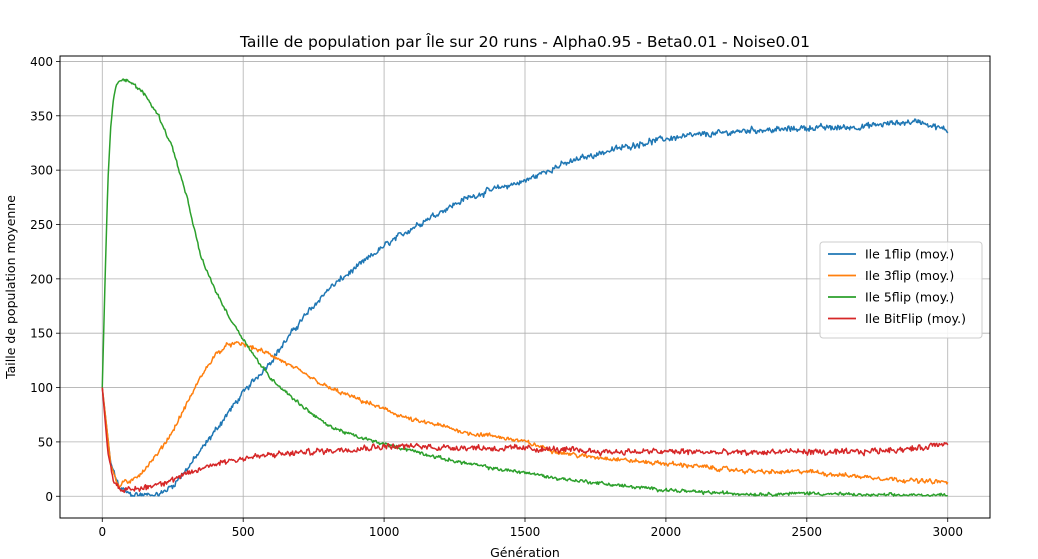 Image resolution: width=1038 pixels, height=559 pixels. What do you see at coordinates (243, 532) in the screenshot?
I see `x-tick-label: 500` at bounding box center [243, 532].